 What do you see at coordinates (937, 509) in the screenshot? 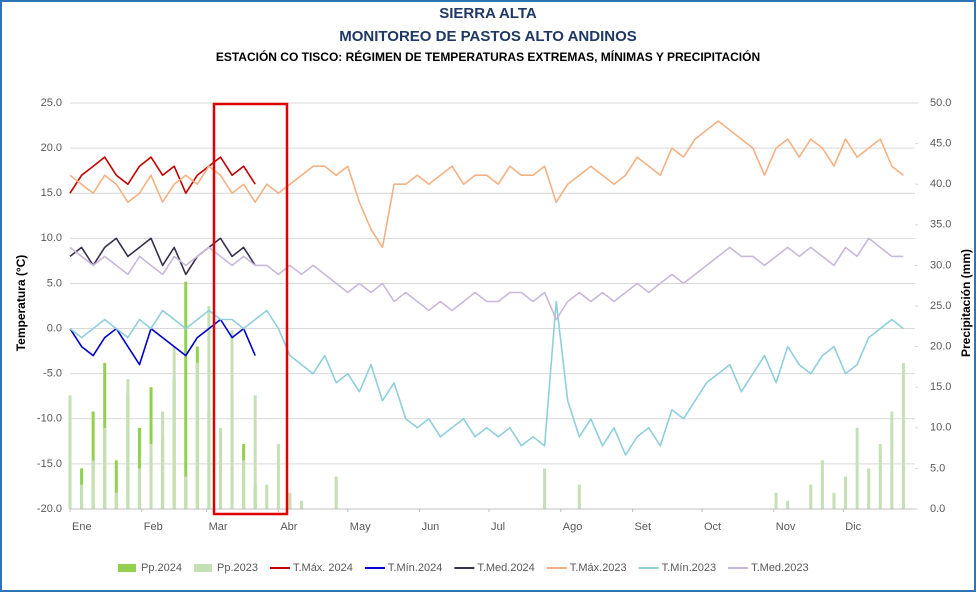
I see `y2-tick-label: 0.0` at bounding box center [937, 509].